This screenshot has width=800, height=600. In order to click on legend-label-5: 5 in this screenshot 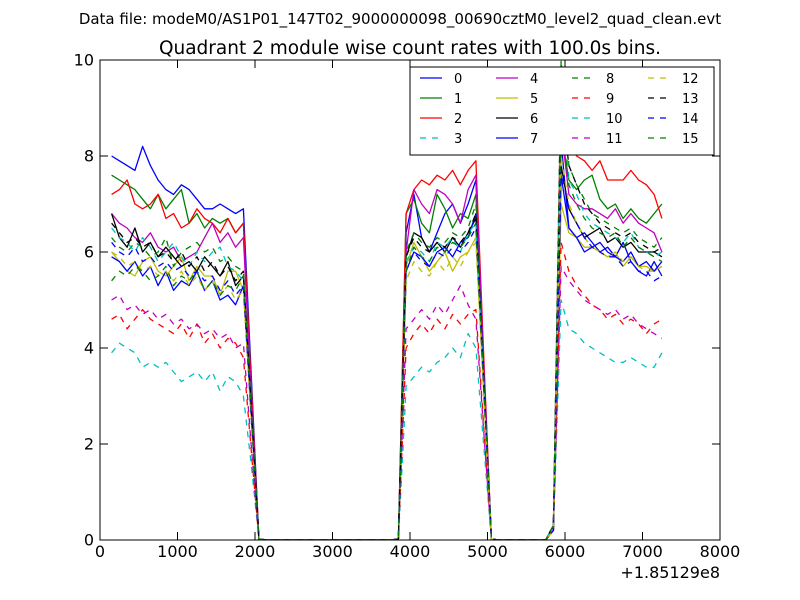, I will do `click(534, 99)`.